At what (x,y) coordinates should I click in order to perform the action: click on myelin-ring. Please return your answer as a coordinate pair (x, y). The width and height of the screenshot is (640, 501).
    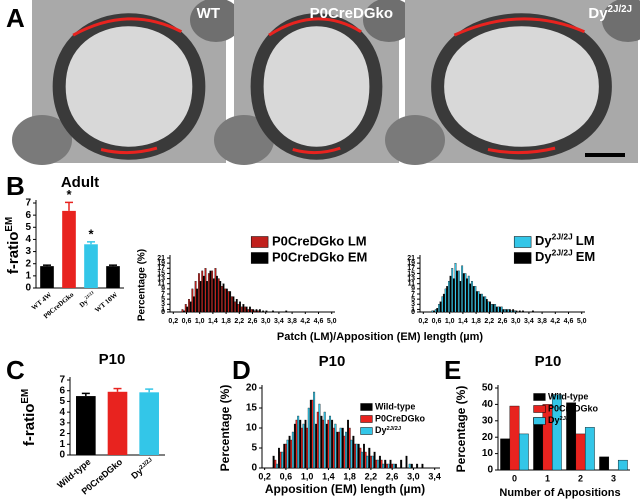
    Looking at the image, I should click on (521, 86).